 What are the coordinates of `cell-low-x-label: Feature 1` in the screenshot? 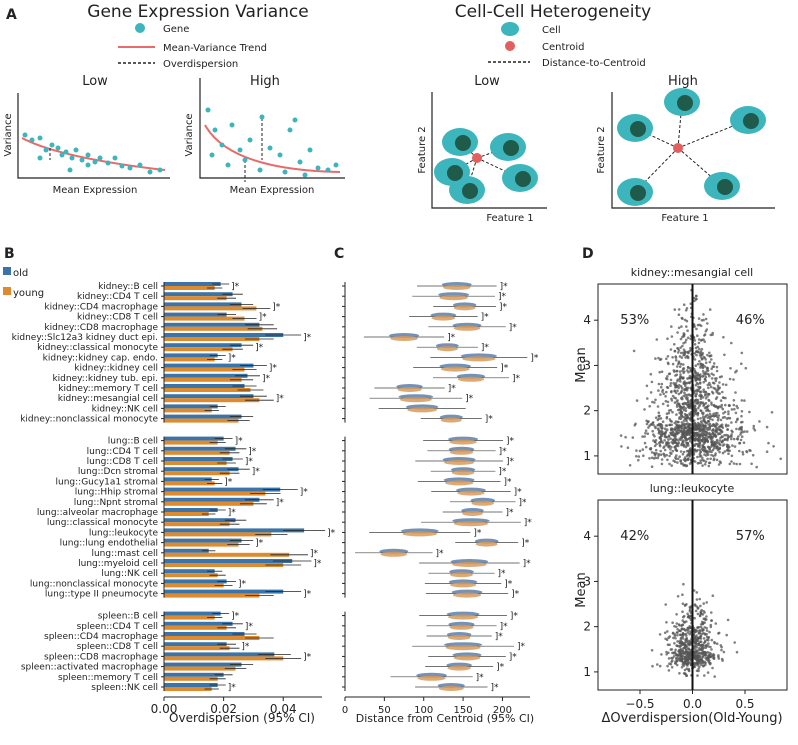 It's located at (509, 218).